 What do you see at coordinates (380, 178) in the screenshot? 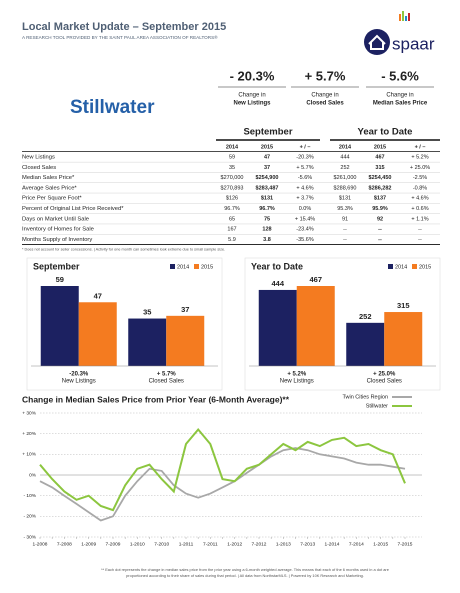
I see `table-cell: $254,450` at bounding box center [380, 178].